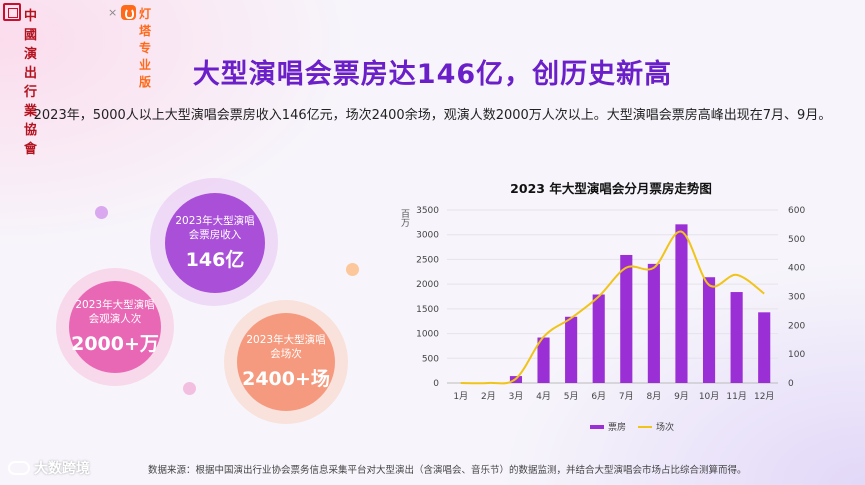 The height and width of the screenshot is (485, 865). Describe the element at coordinates (645, 426) in the screenshot. I see `legend-line-swatch` at that location.